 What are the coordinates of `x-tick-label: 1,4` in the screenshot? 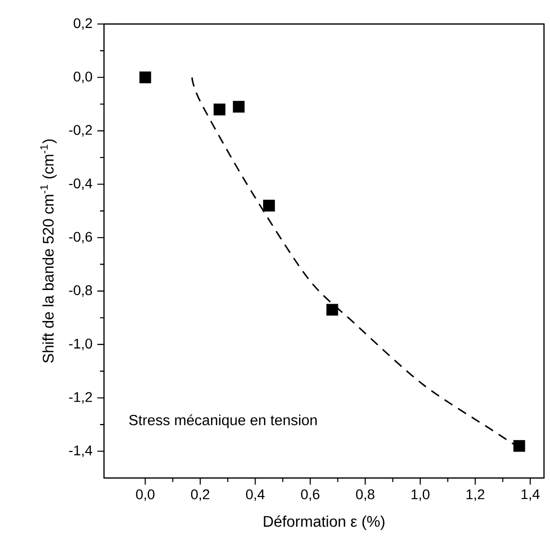 It's located at (531, 495).